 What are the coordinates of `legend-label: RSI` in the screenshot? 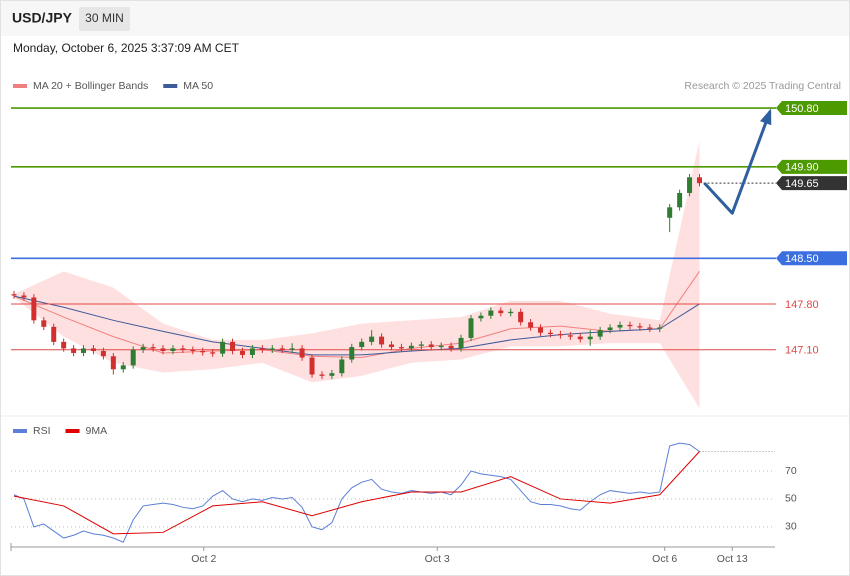 It's located at (42, 431).